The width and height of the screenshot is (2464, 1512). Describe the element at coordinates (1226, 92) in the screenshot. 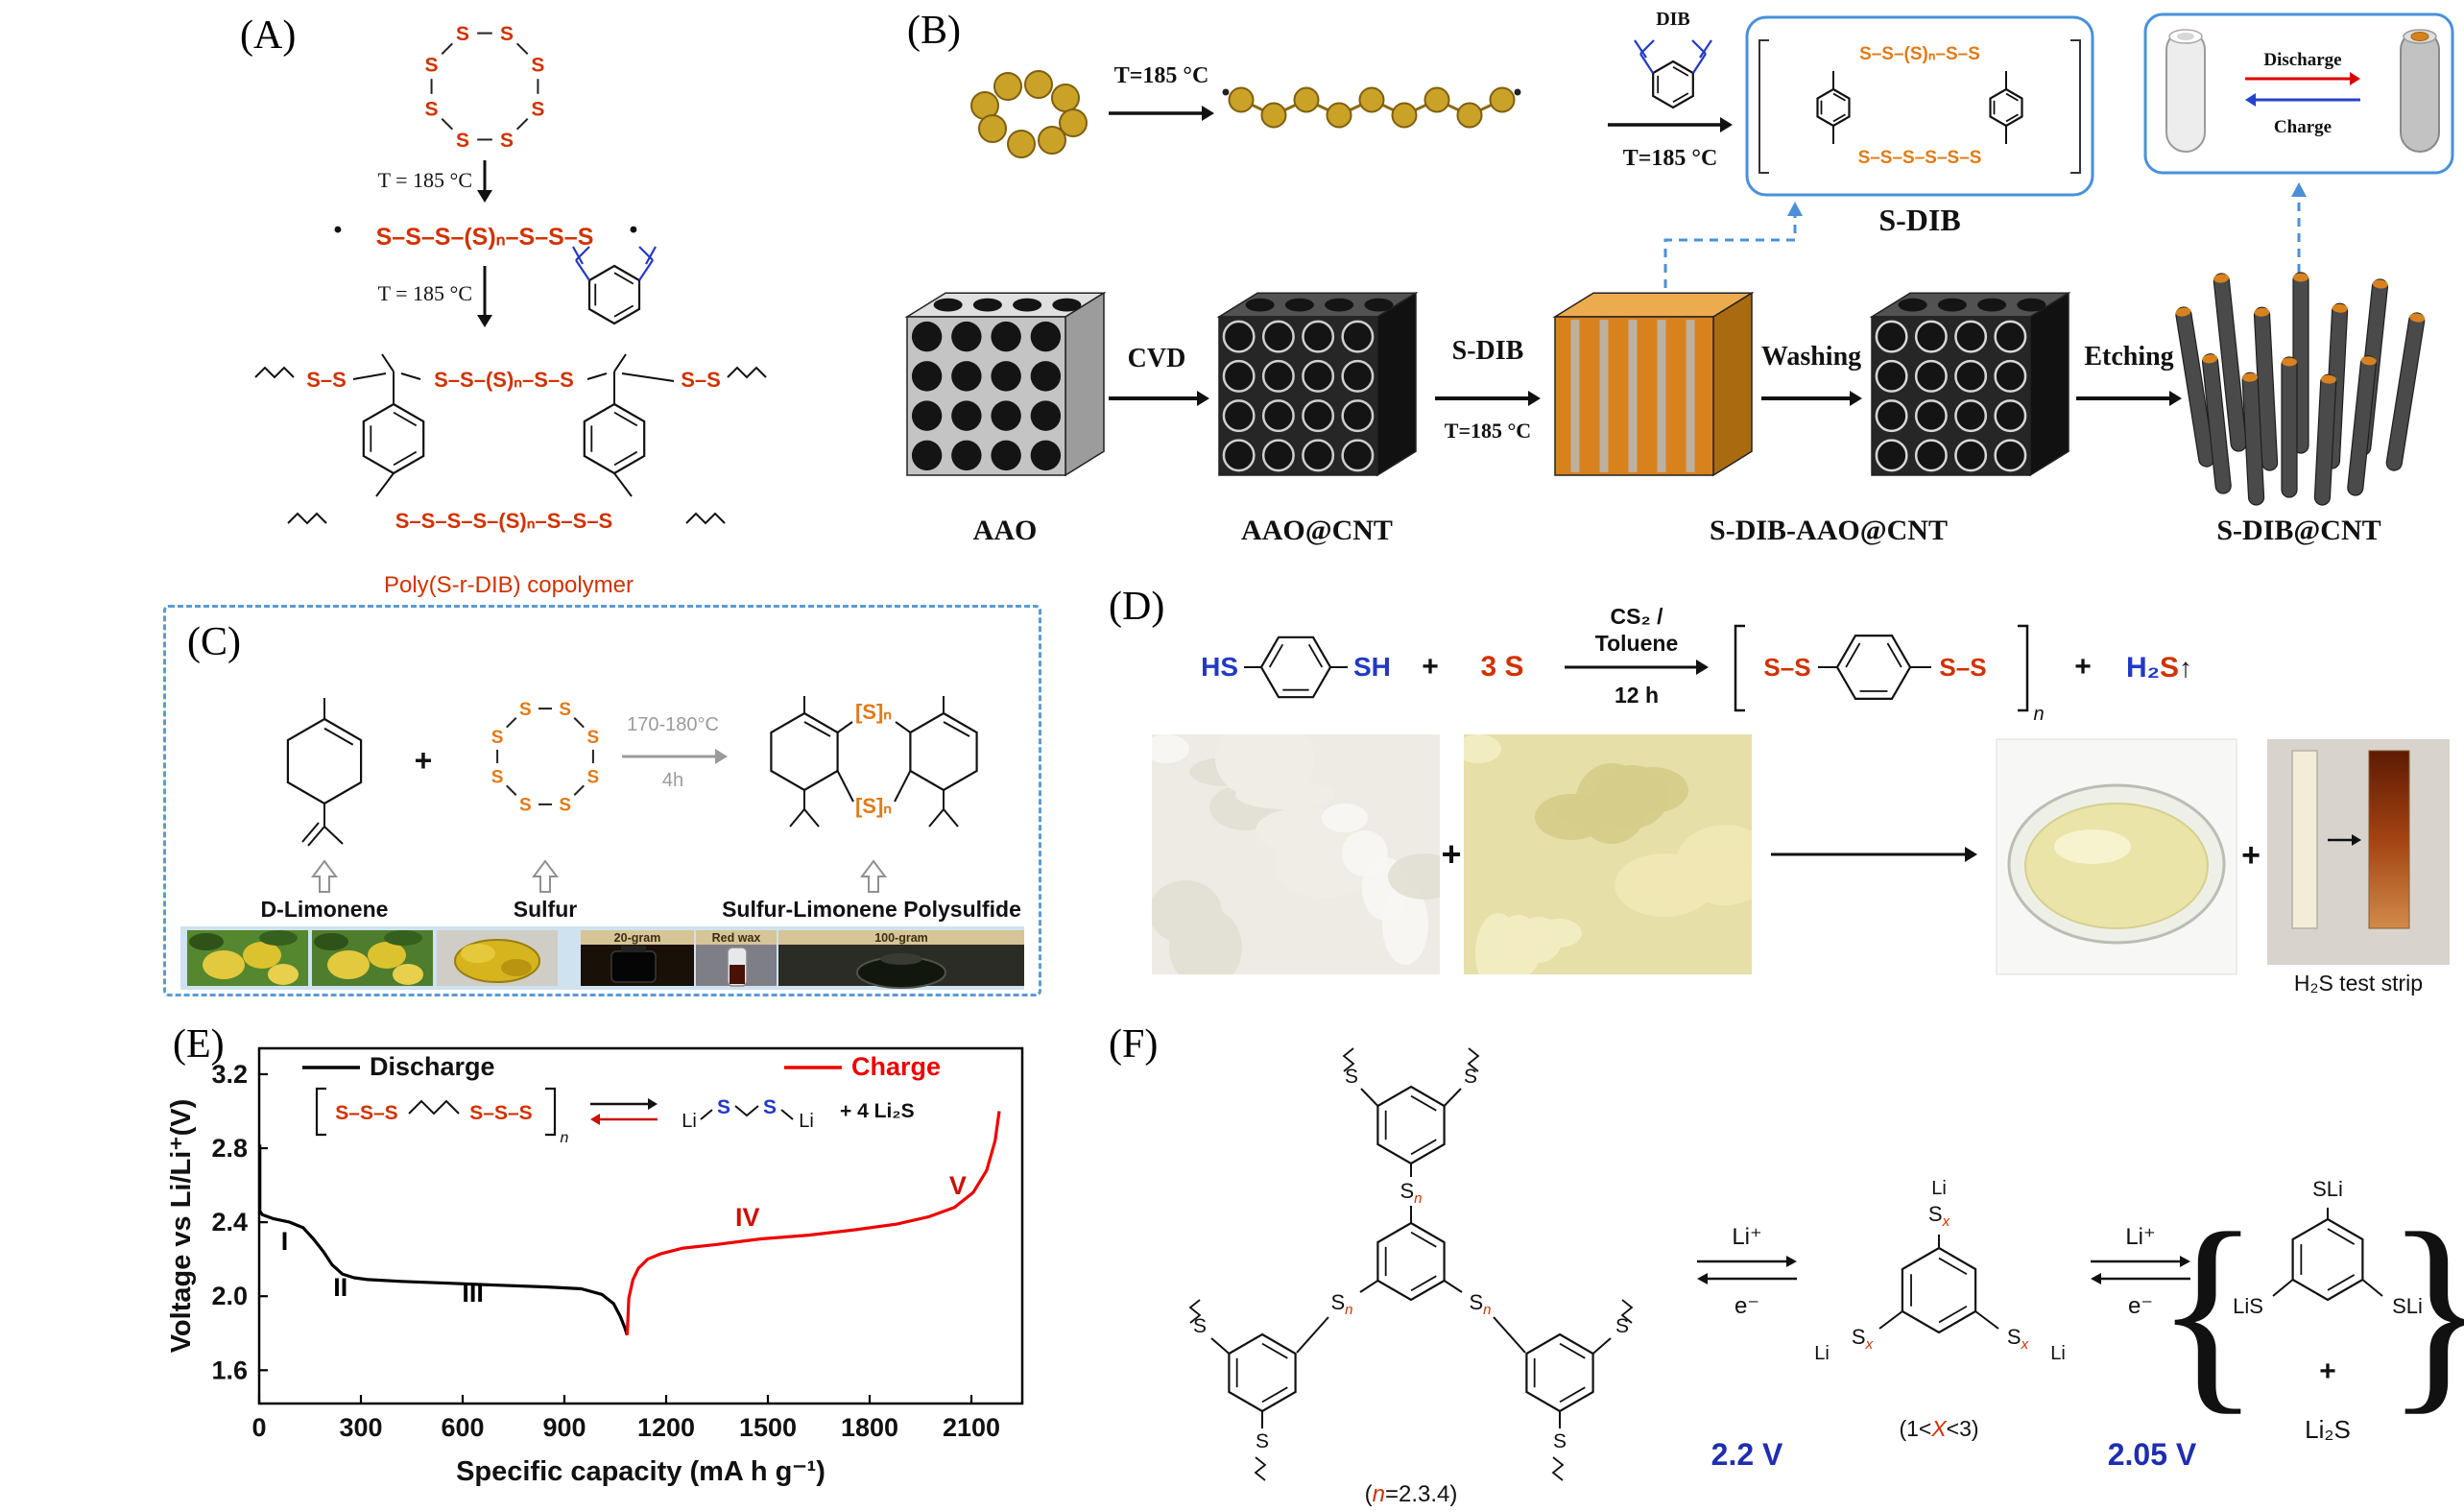

I see `radical-dot` at that location.